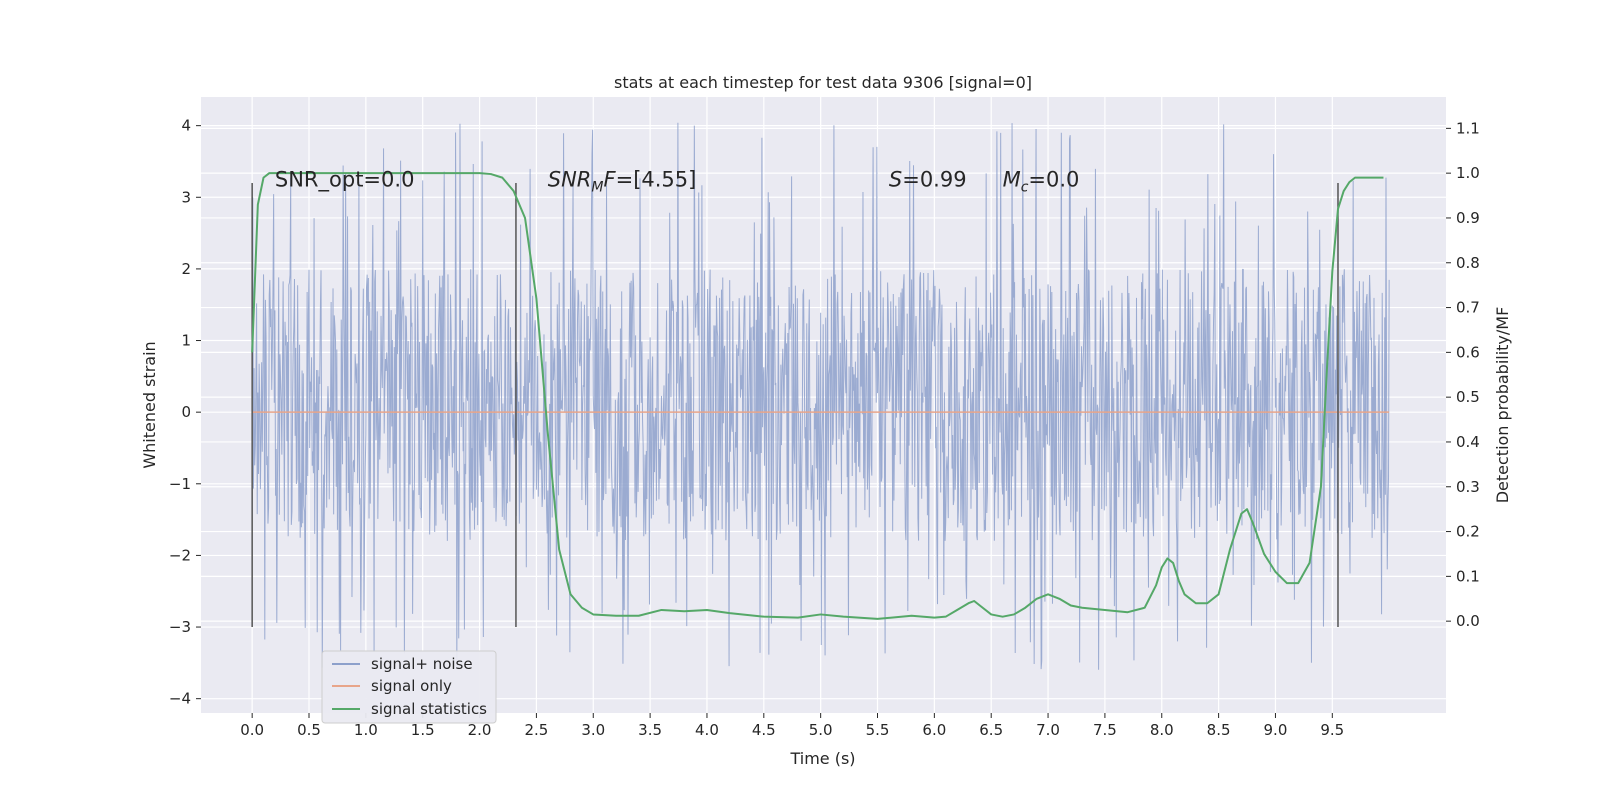 Image resolution: width=1600 pixels, height=800 pixels. Describe the element at coordinates (1219, 730) in the screenshot. I see `x-tick-label: 8.5` at that location.